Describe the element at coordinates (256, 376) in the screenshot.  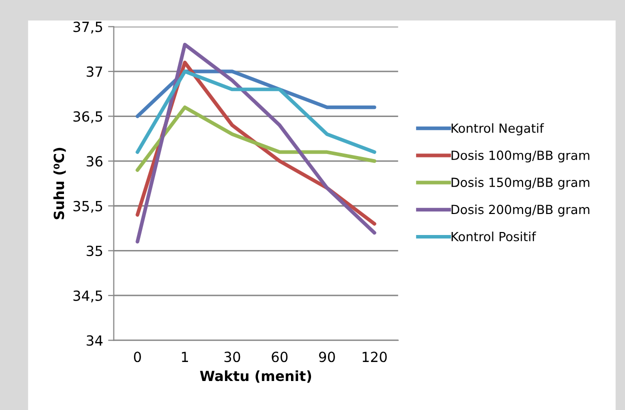
I see `x-axis-title: Waktu (menit)` at that location.